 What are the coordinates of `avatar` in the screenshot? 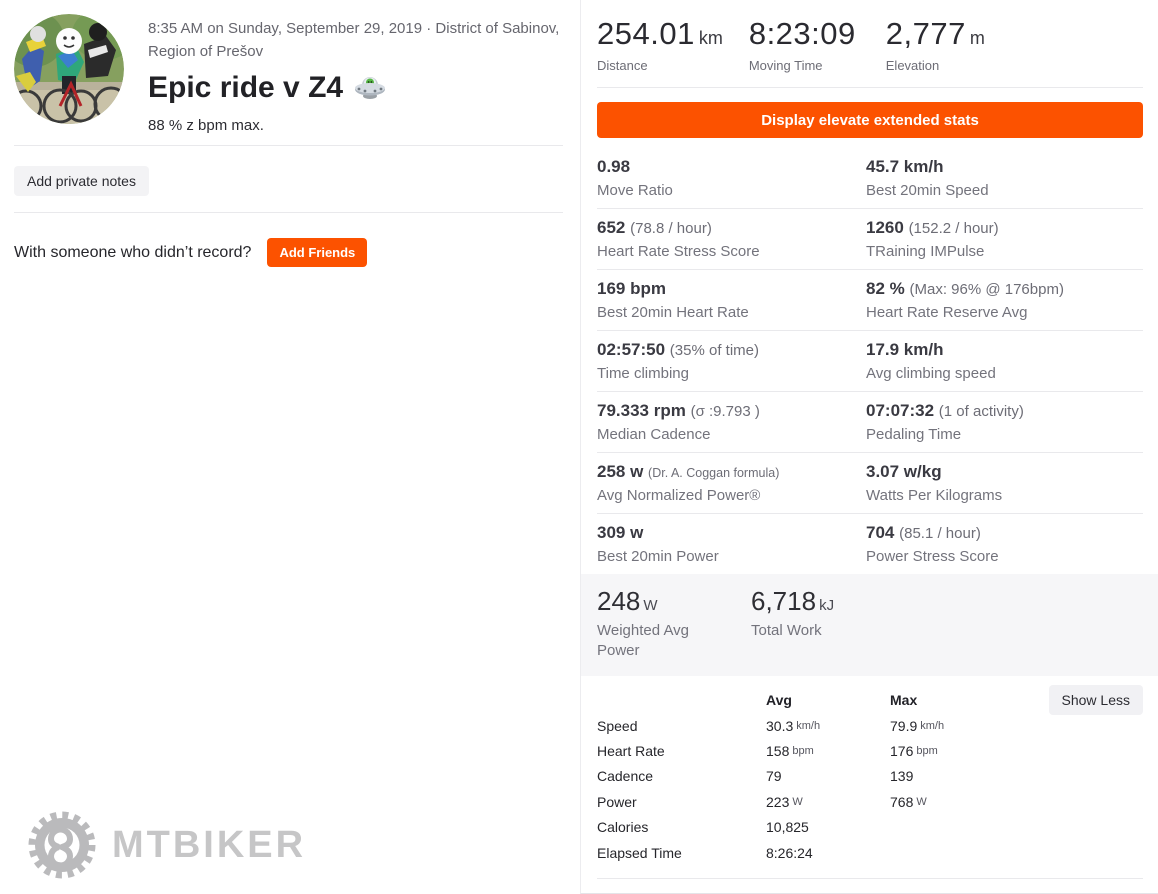 It's located at (69, 69).